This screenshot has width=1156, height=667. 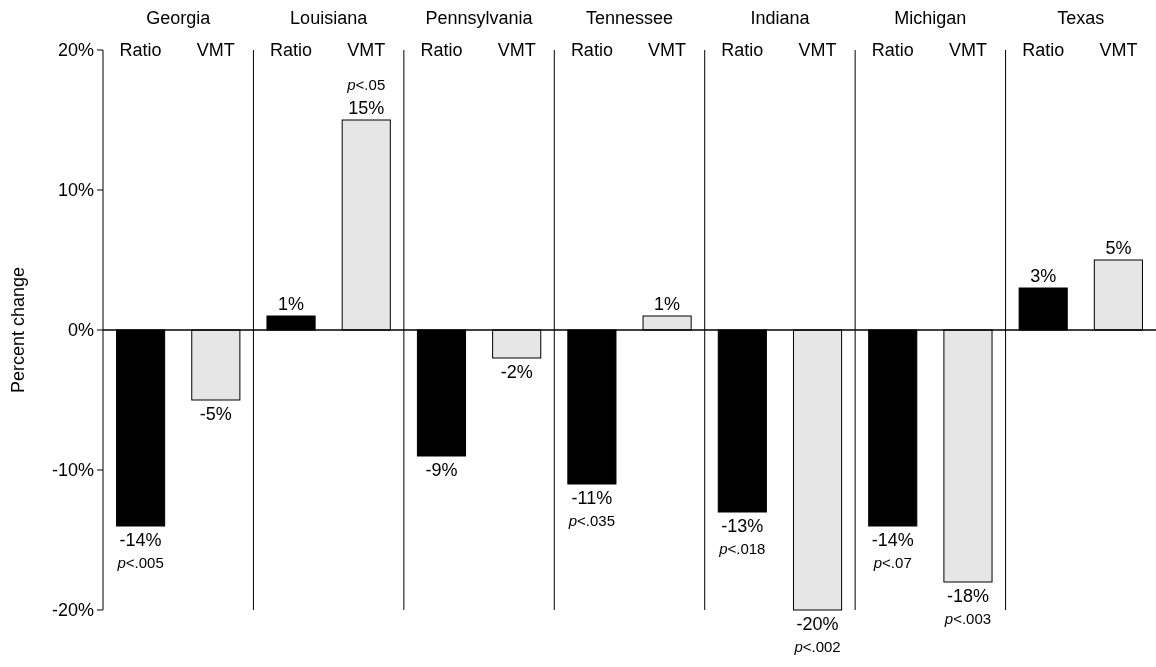 I want to click on y-tick-label: 20%, so click(x=75, y=50).